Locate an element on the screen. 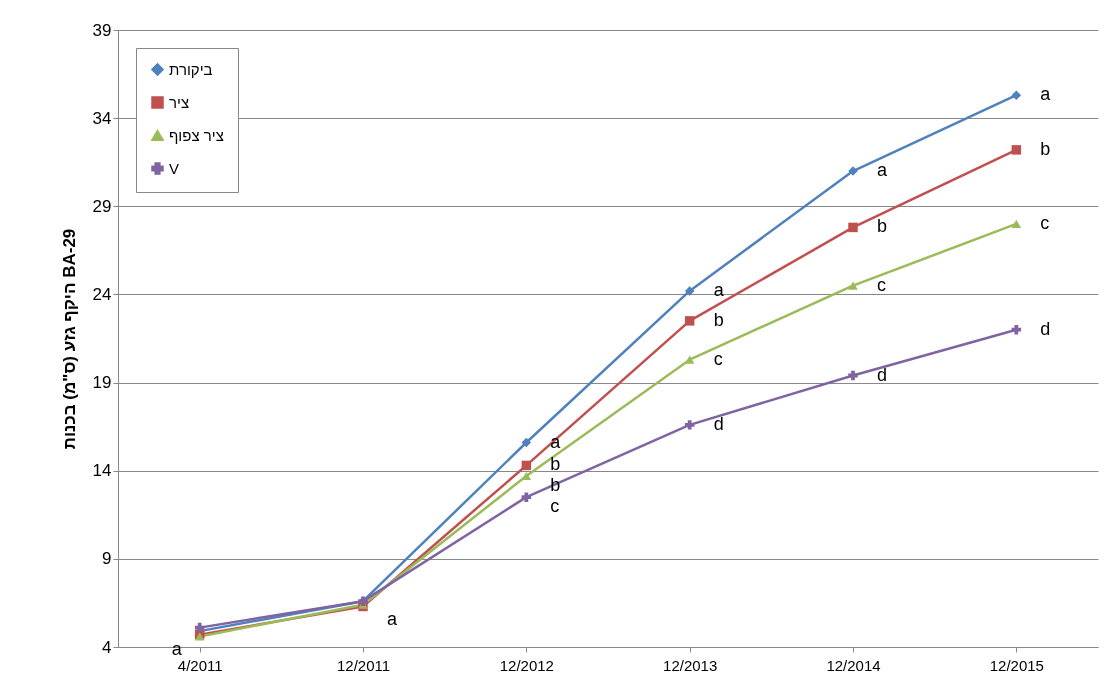 This screenshot has width=1112, height=692. legend-label: ציר צפוף is located at coordinates (196, 135).